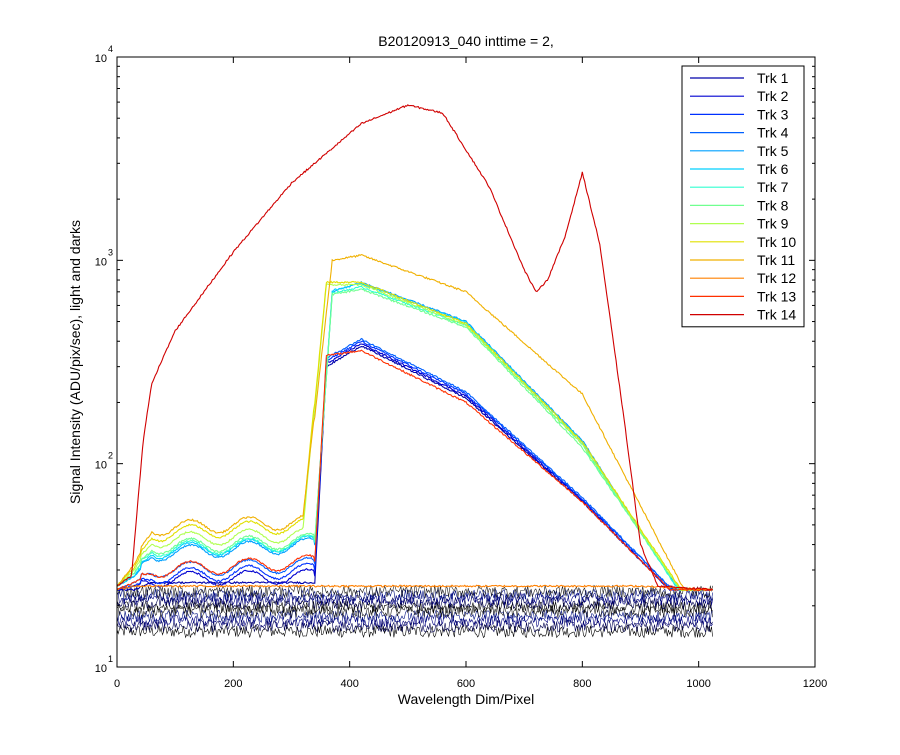 The height and width of the screenshot is (755, 900). What do you see at coordinates (776, 242) in the screenshot?
I see `legend-label-trk-10: Trk 10` at bounding box center [776, 242].